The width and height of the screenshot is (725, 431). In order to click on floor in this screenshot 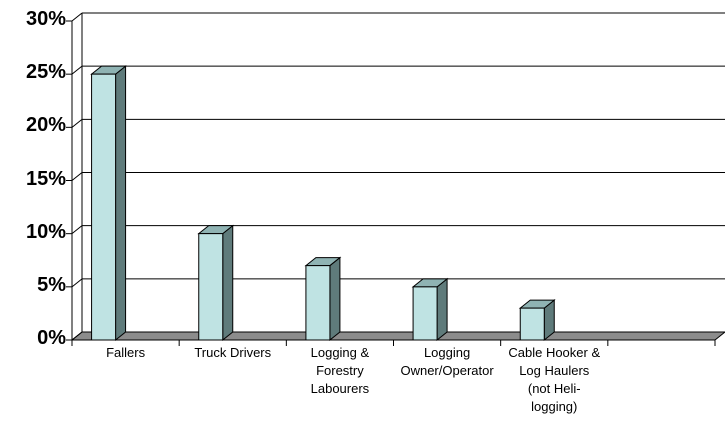, I will do `click(397, 336)`.